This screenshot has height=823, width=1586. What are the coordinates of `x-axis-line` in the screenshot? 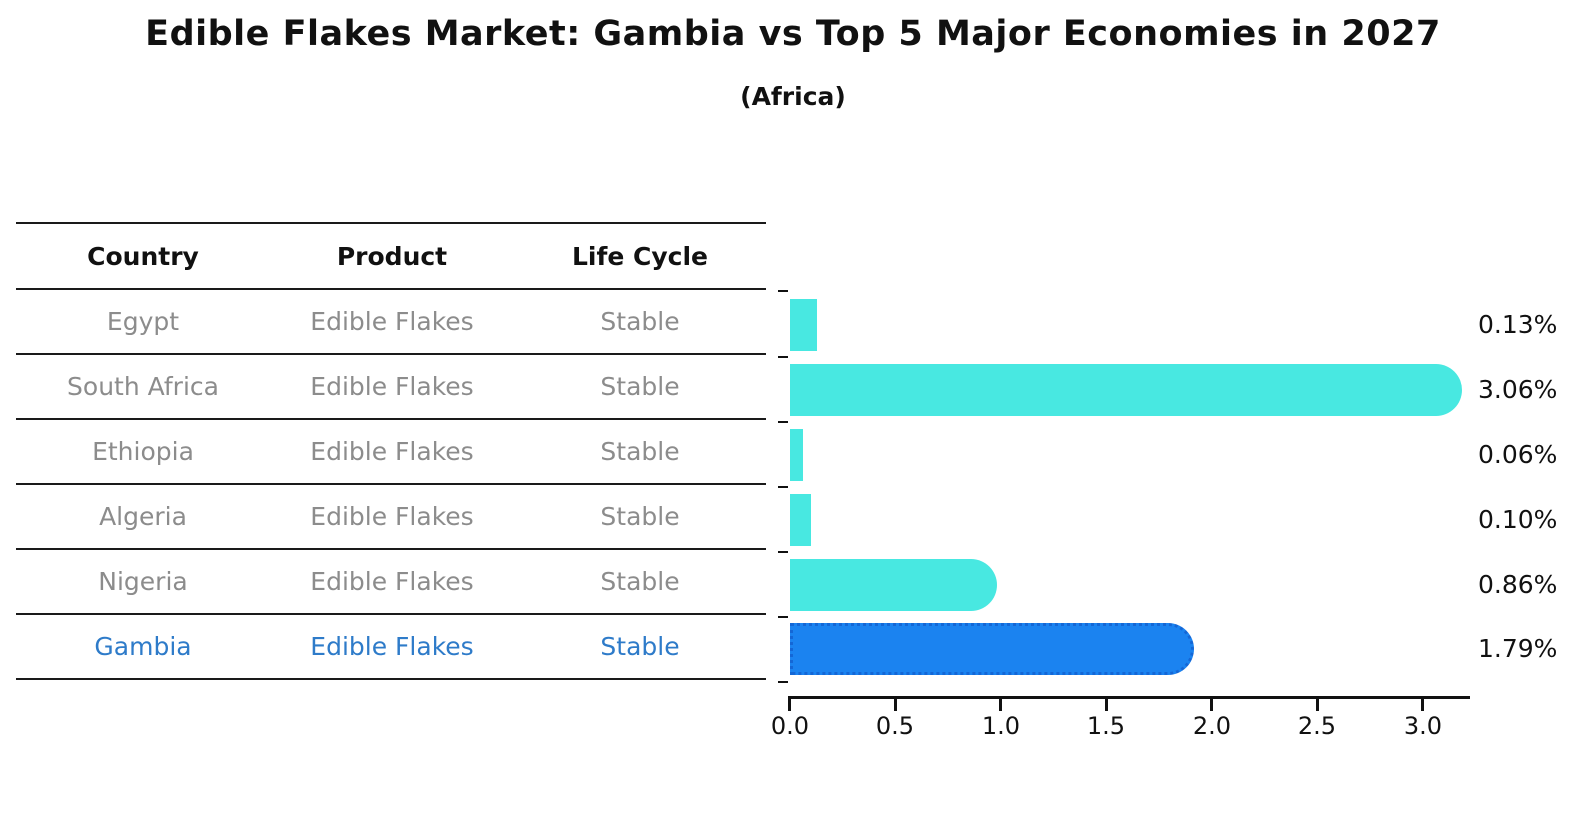 It's located at (1129, 697).